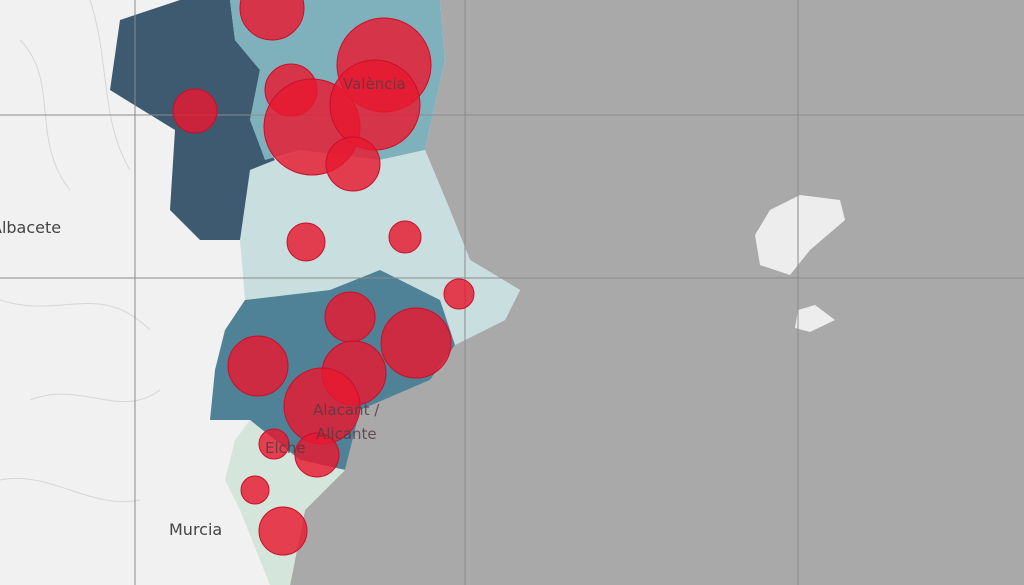 This screenshot has width=1024, height=585. What do you see at coordinates (815, 318) in the screenshot?
I see `island-formentera` at bounding box center [815, 318].